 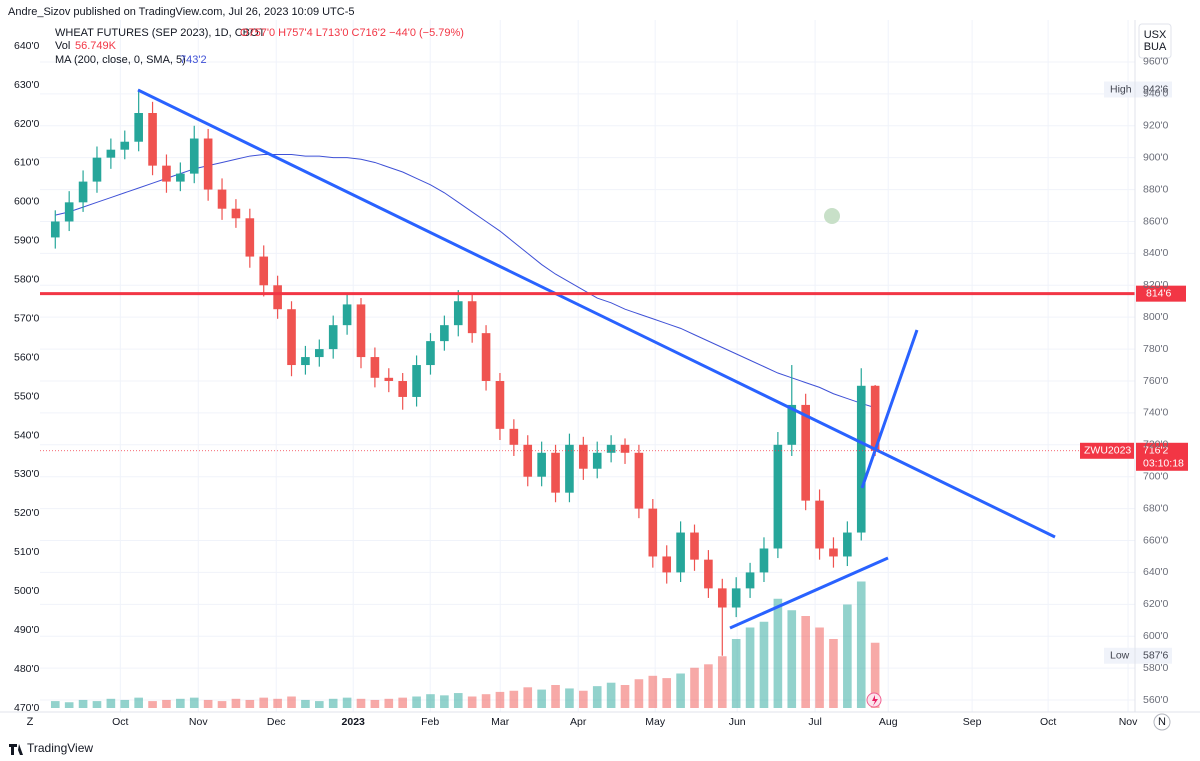 What do you see at coordinates (27, 357) in the screenshot?
I see `y2-tick-label: 560'0` at bounding box center [27, 357].